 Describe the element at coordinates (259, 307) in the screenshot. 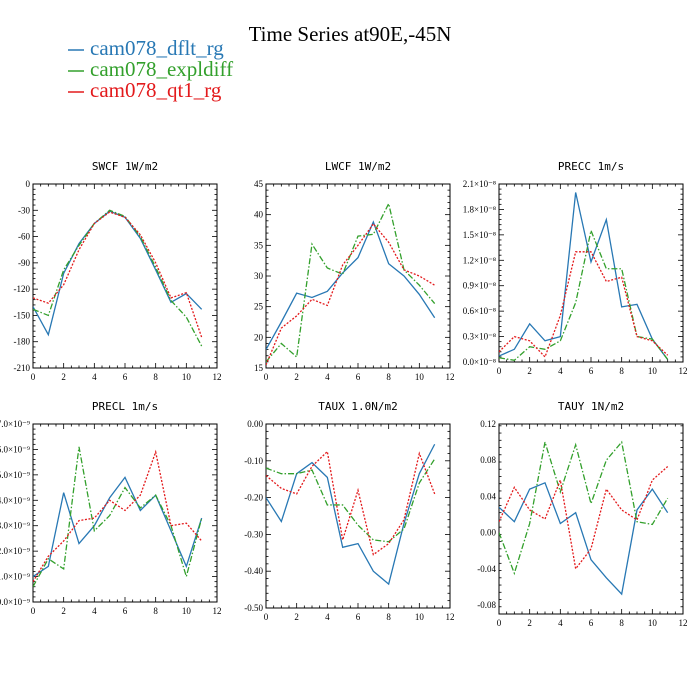

I see `y-tick-label: 25` at that location.